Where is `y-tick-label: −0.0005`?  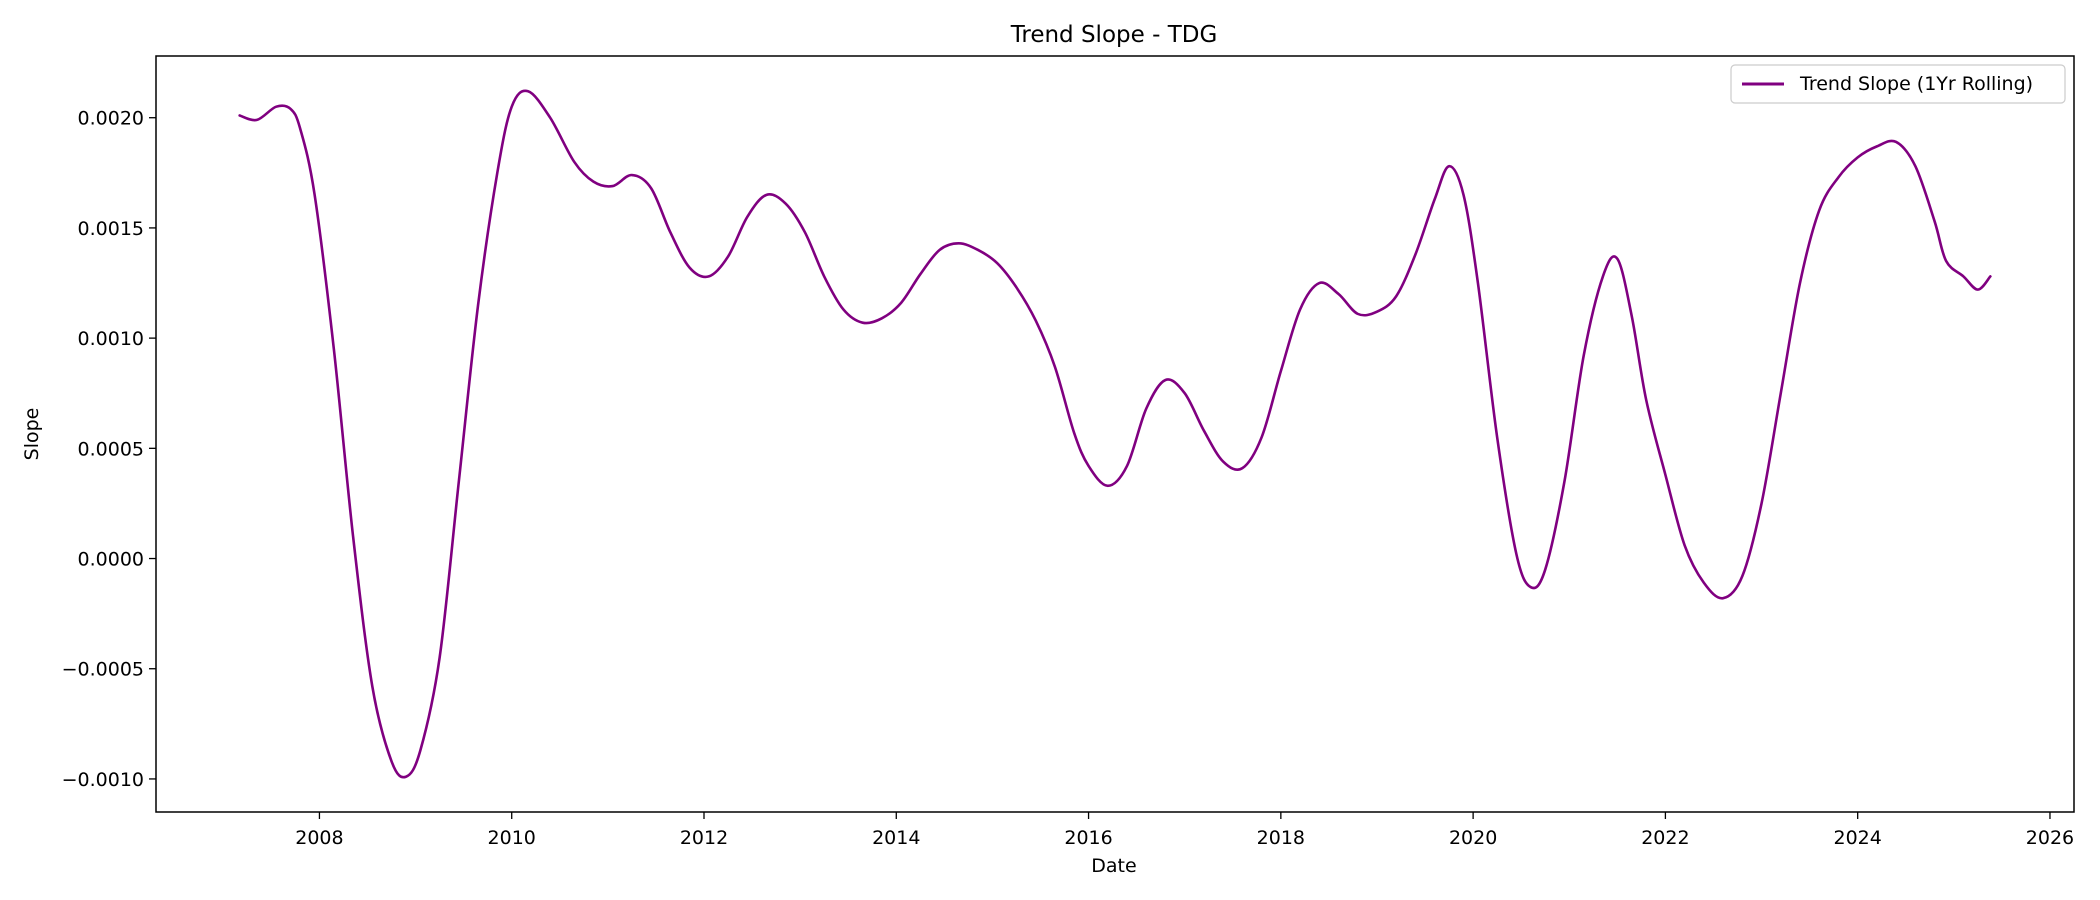 y-tick-label: −0.0005 is located at coordinates (103, 670).